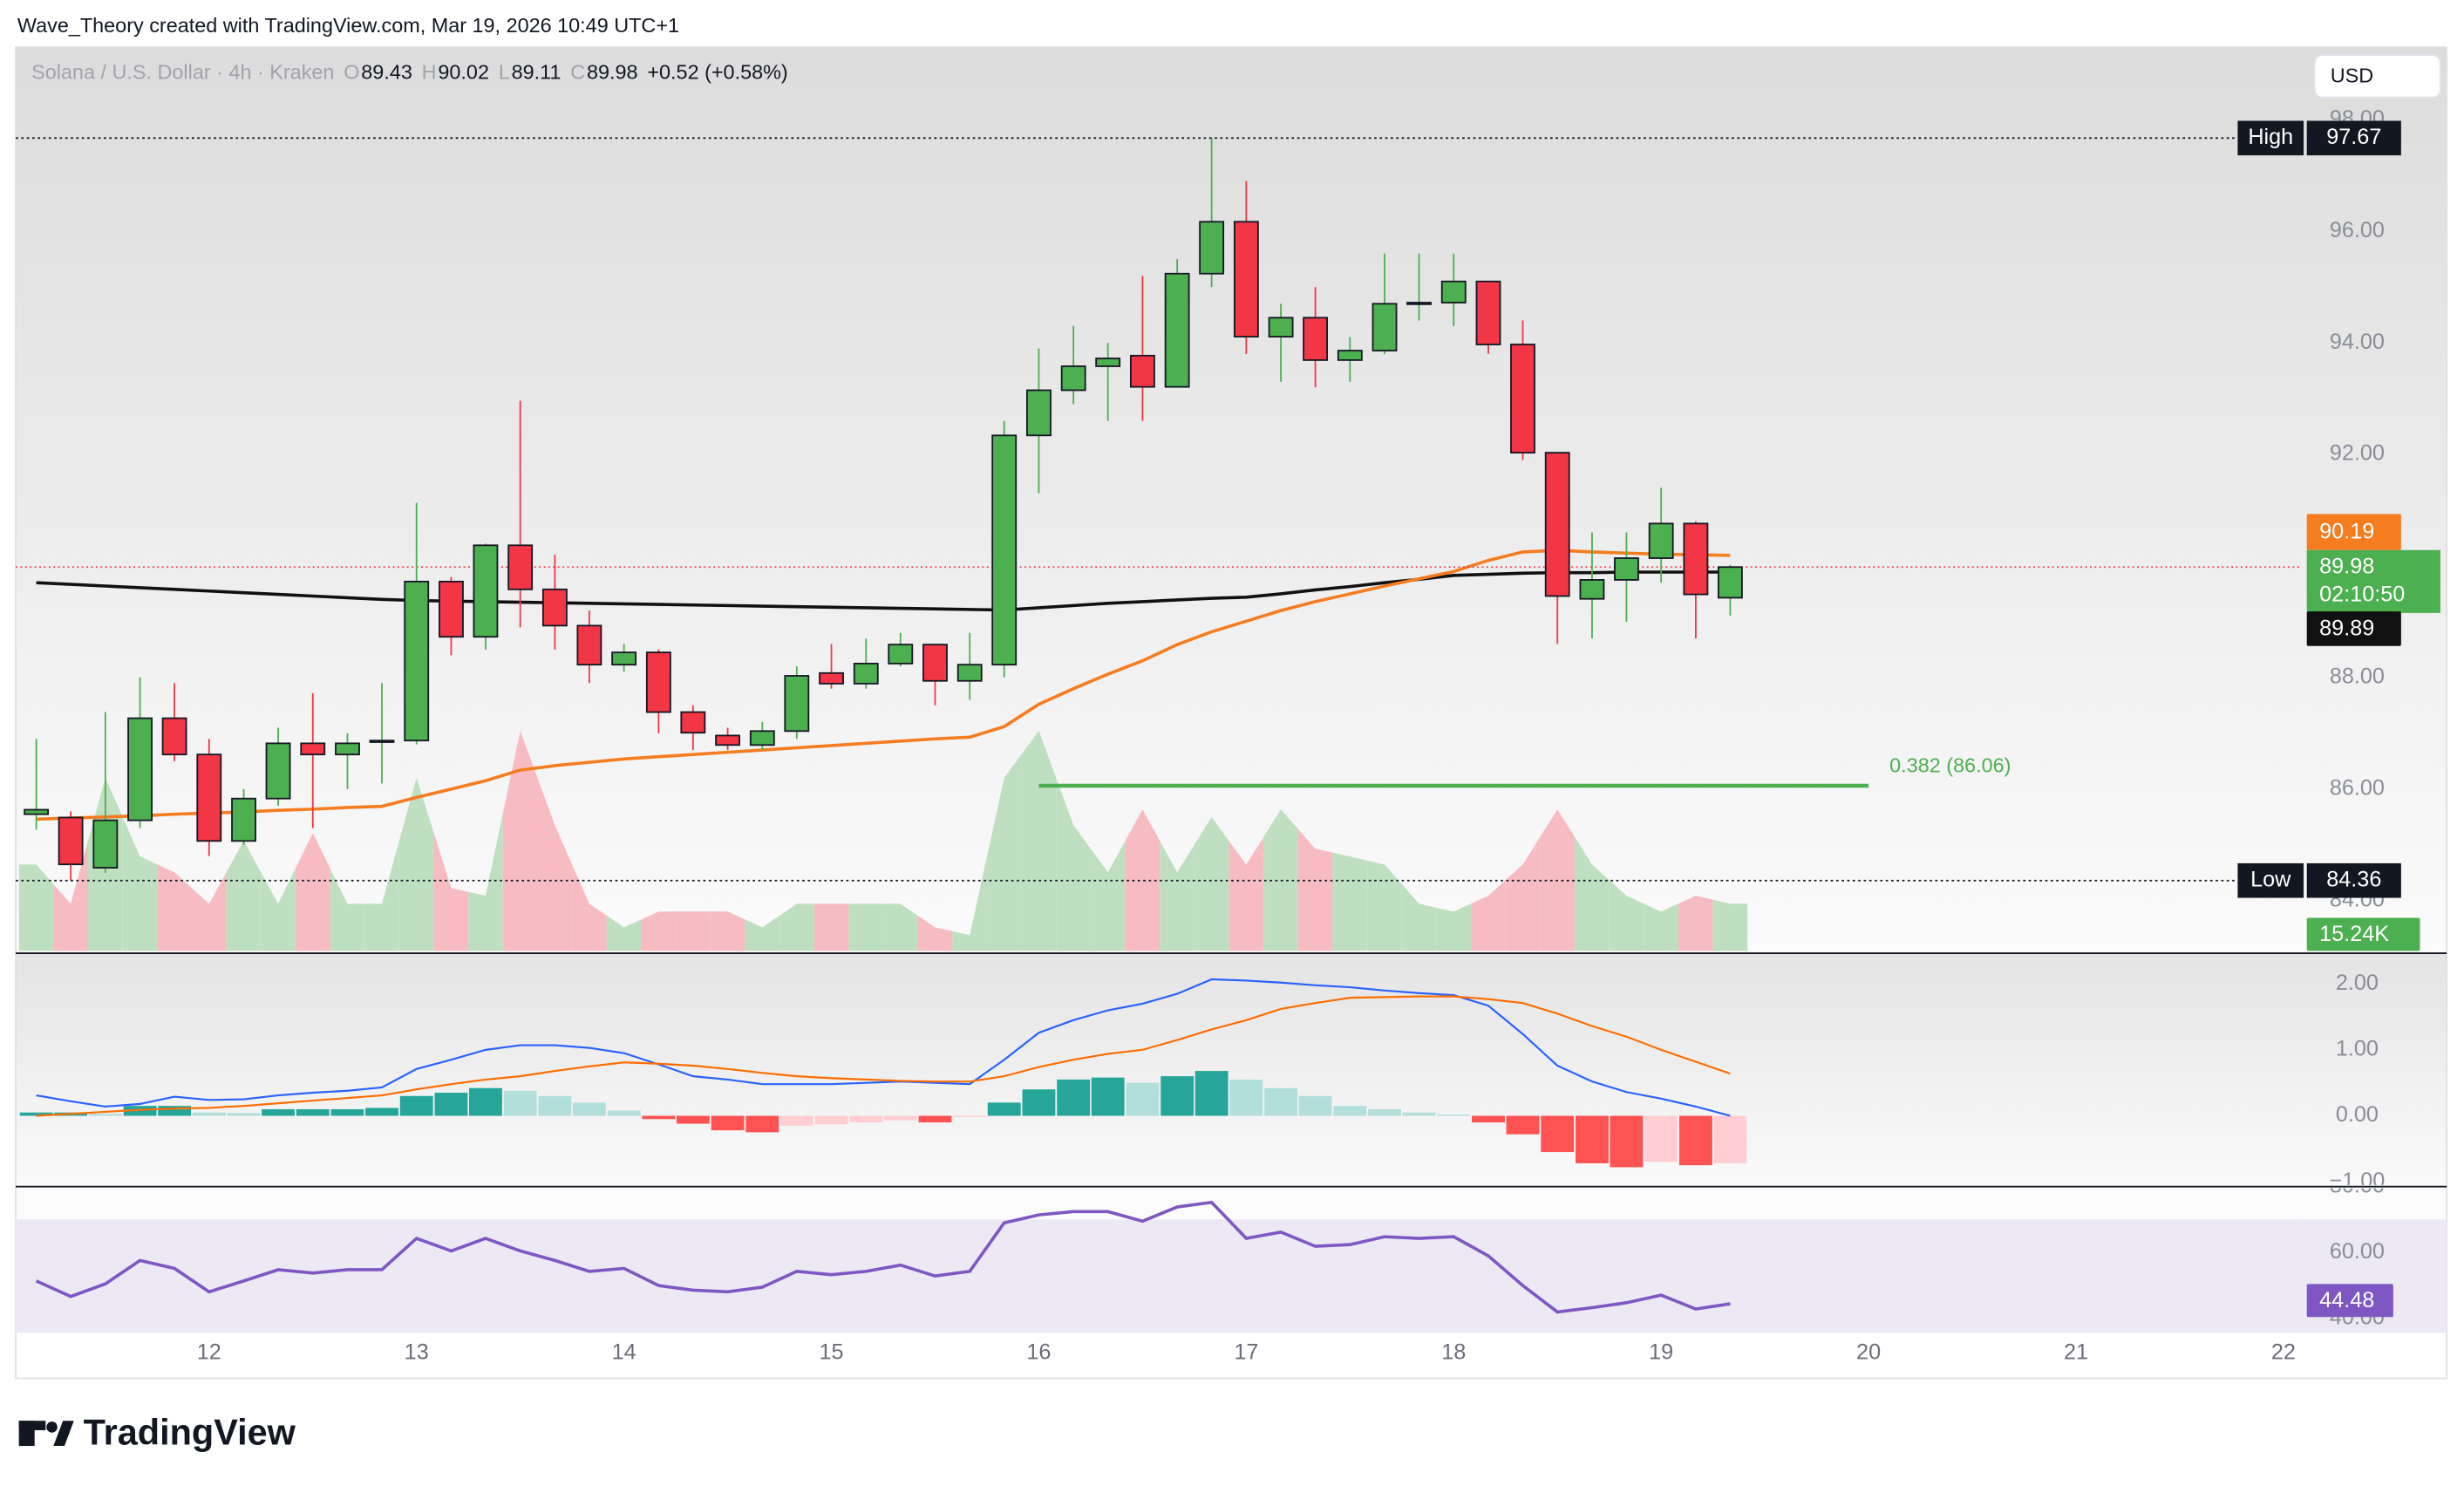 The height and width of the screenshot is (1486, 2464). I want to click on currency-button: USD, so click(2377, 76).